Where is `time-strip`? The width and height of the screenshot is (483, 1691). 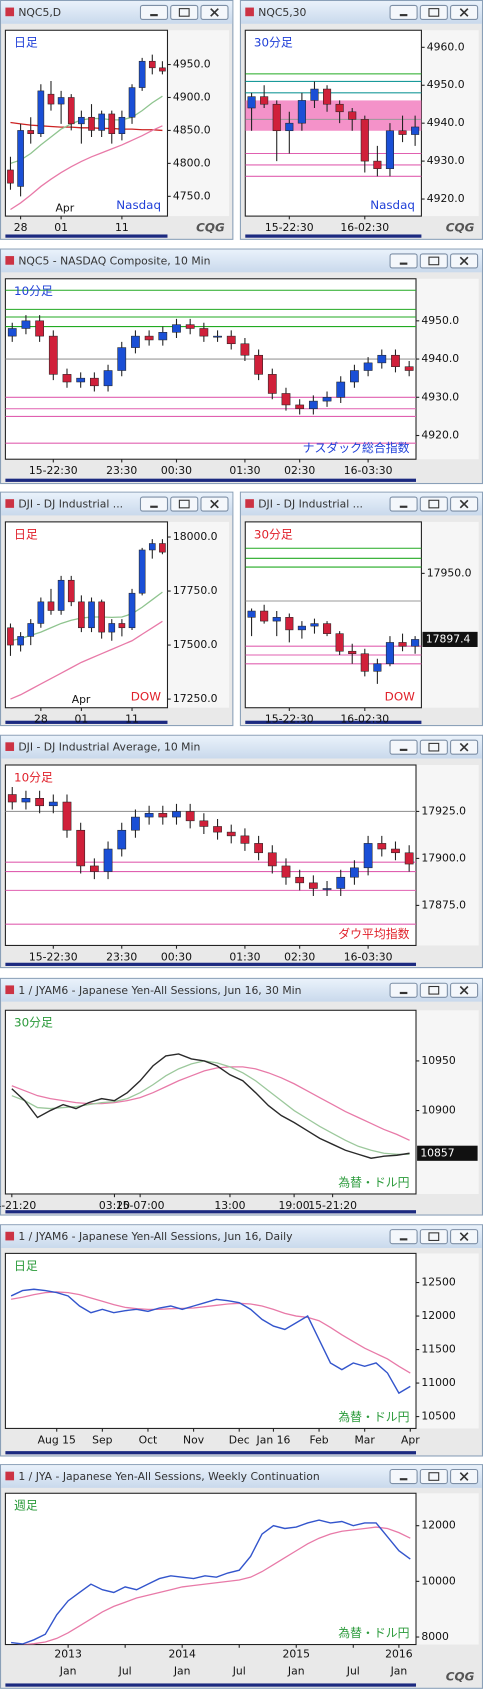
time-strip is located at coordinates (333, 722).